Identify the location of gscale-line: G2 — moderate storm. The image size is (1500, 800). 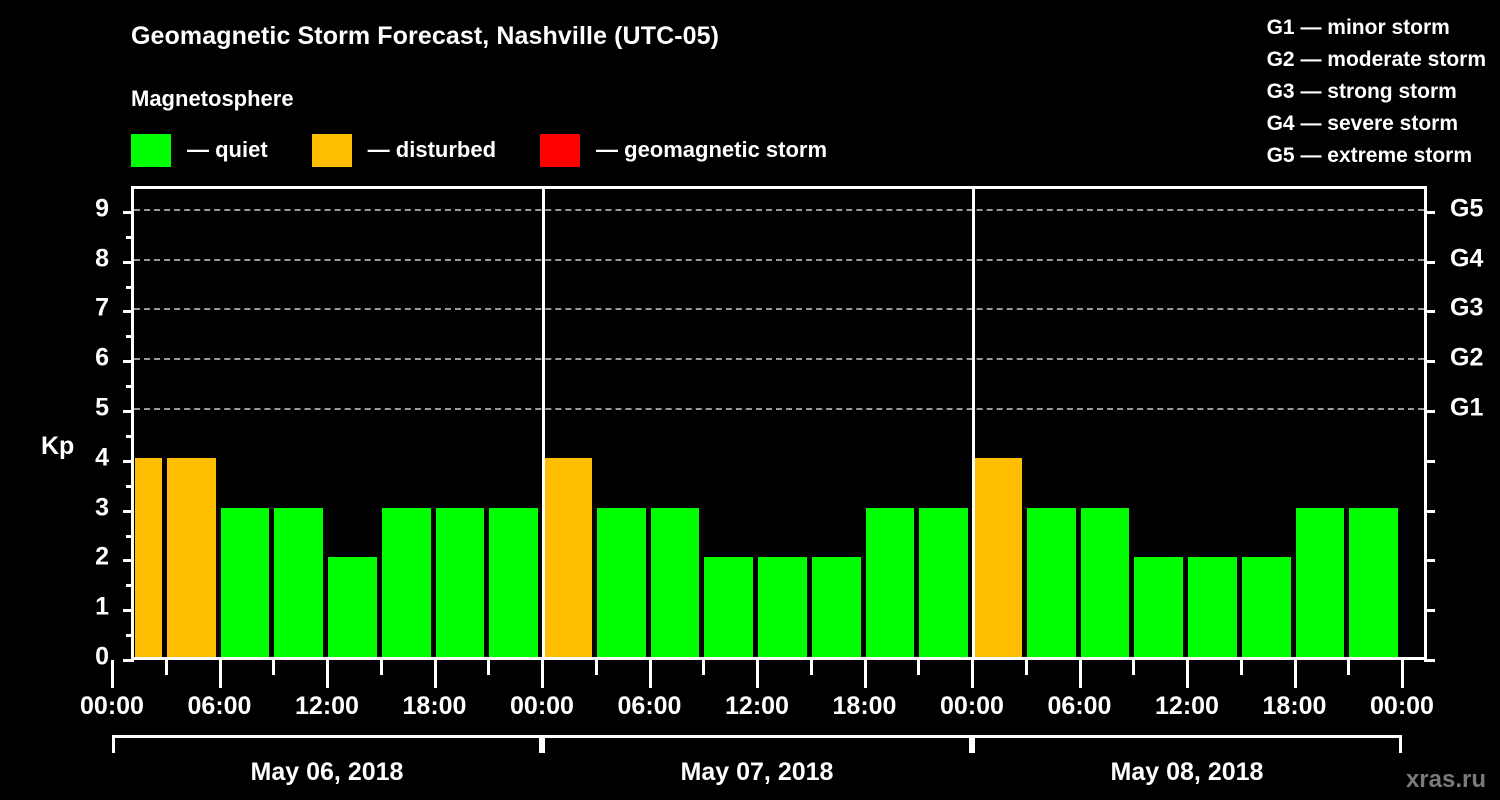
(1376, 59).